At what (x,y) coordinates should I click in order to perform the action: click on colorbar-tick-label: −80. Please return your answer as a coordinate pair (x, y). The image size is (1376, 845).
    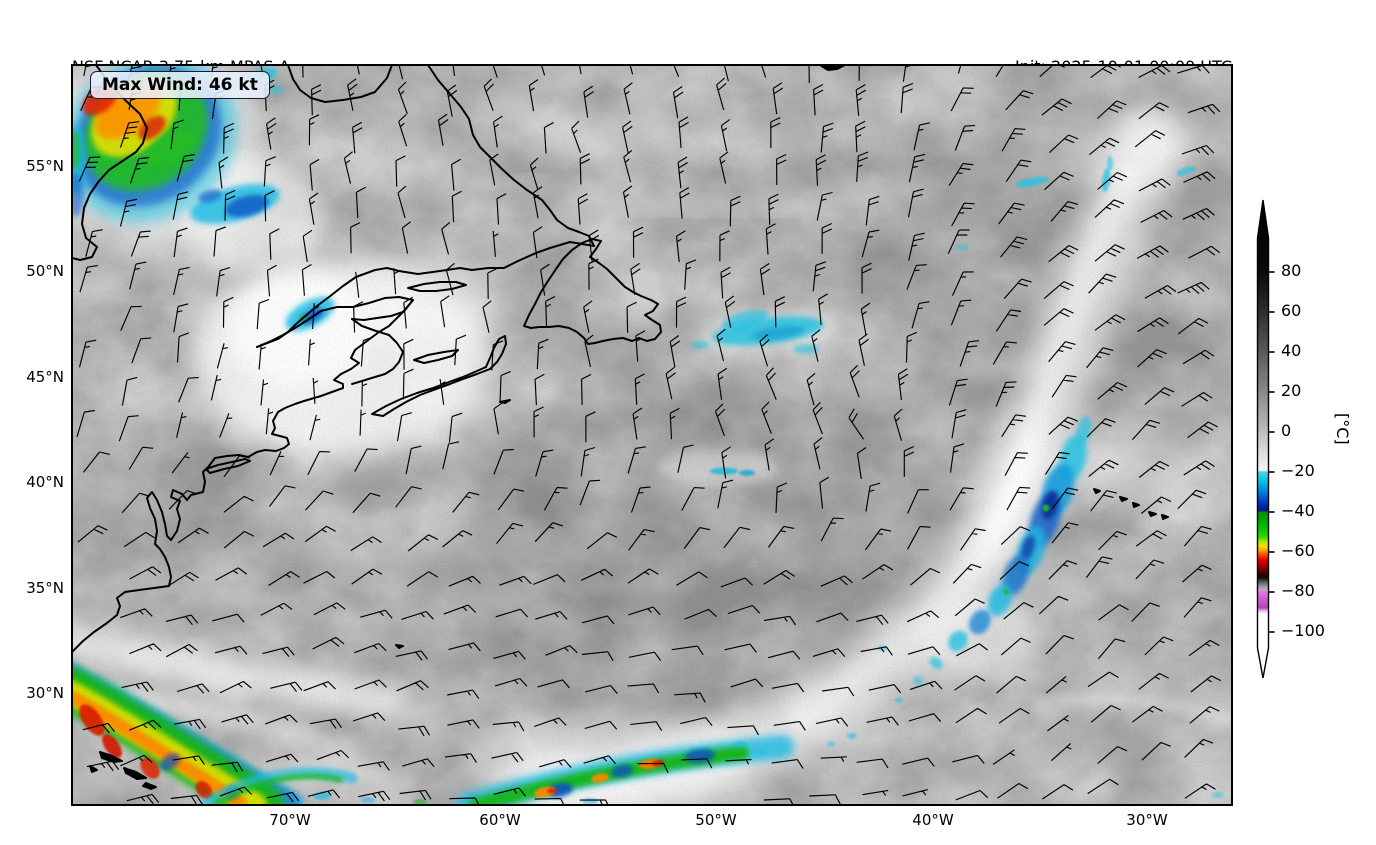
    Looking at the image, I should click on (1298, 590).